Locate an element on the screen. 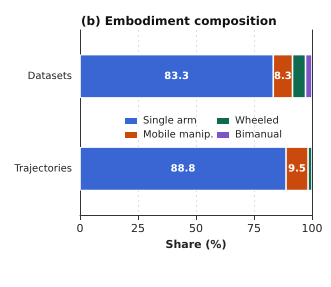  y-tick-label: Datasets is located at coordinates (50, 76).